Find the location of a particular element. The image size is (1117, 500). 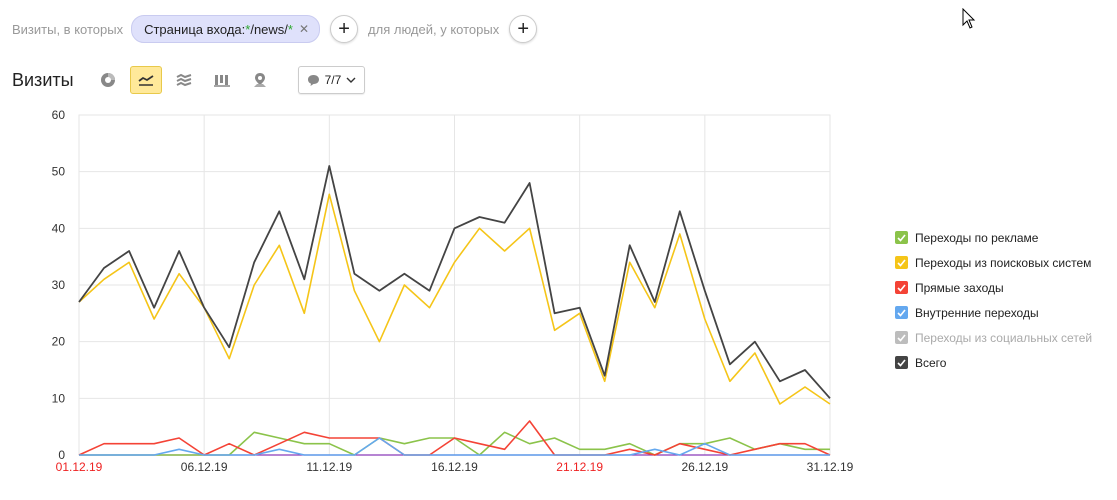

add-visit-condition-button: + is located at coordinates (344, 29).